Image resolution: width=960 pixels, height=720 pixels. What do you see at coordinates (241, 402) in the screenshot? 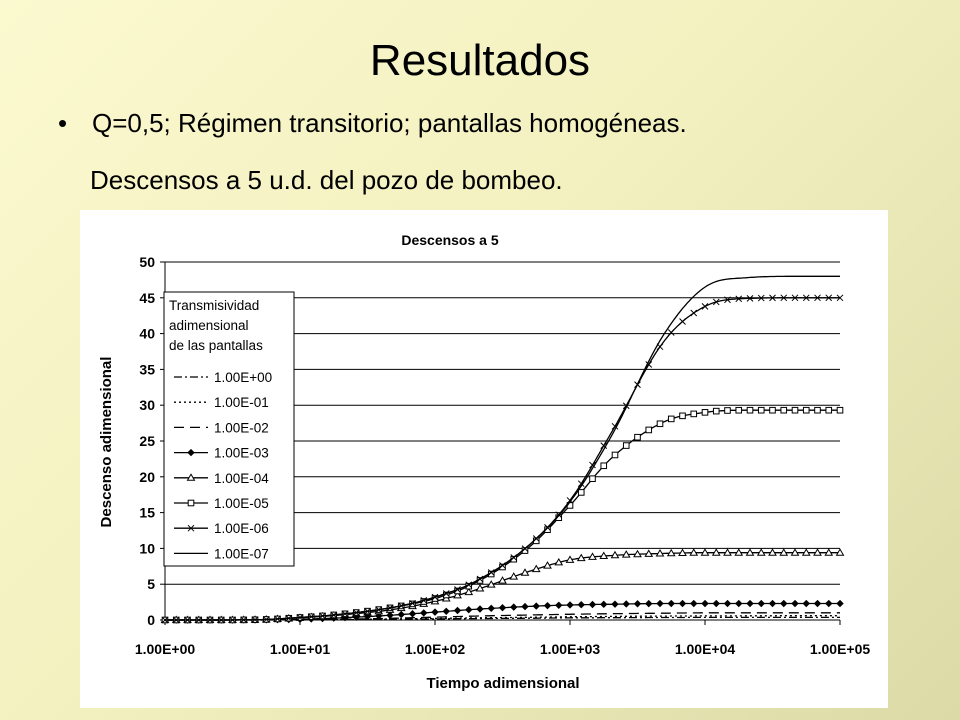
I see `legend-label: 1.00E-01` at bounding box center [241, 402].